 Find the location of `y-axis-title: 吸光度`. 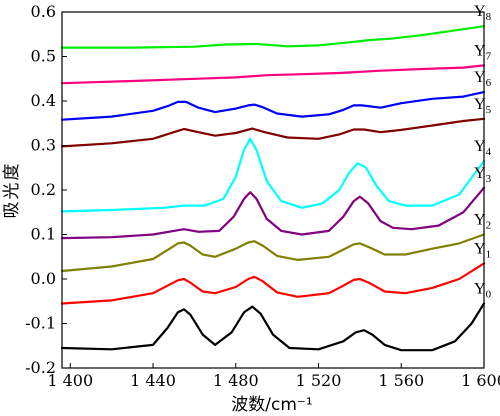

y-axis-title: 吸光度 is located at coordinates (12, 190).